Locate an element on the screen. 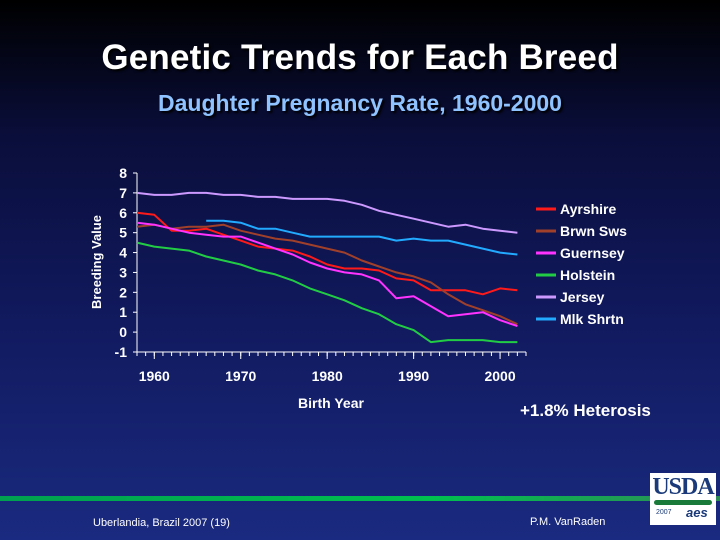  series-line-brwn-sws is located at coordinates (327, 274).